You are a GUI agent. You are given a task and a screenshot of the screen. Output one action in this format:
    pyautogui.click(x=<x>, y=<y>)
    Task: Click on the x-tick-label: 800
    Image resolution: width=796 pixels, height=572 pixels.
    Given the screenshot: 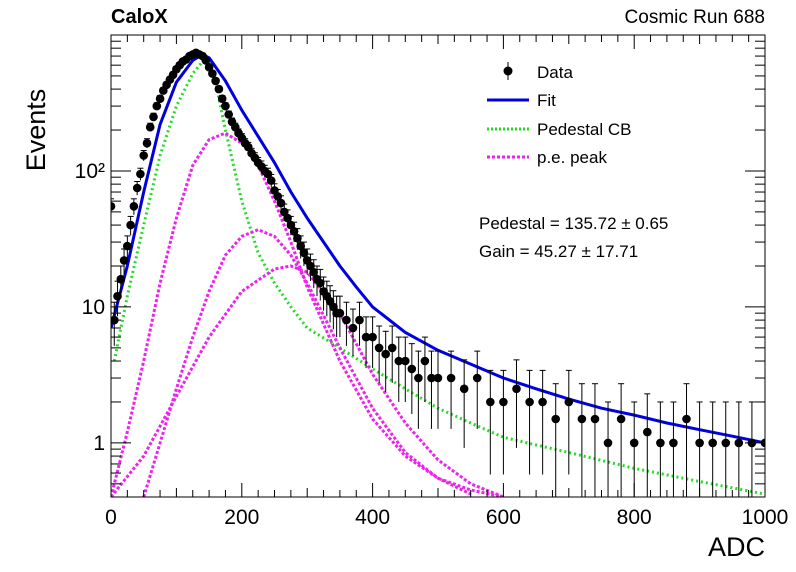 What is the action you would take?
    pyautogui.click(x=634, y=517)
    